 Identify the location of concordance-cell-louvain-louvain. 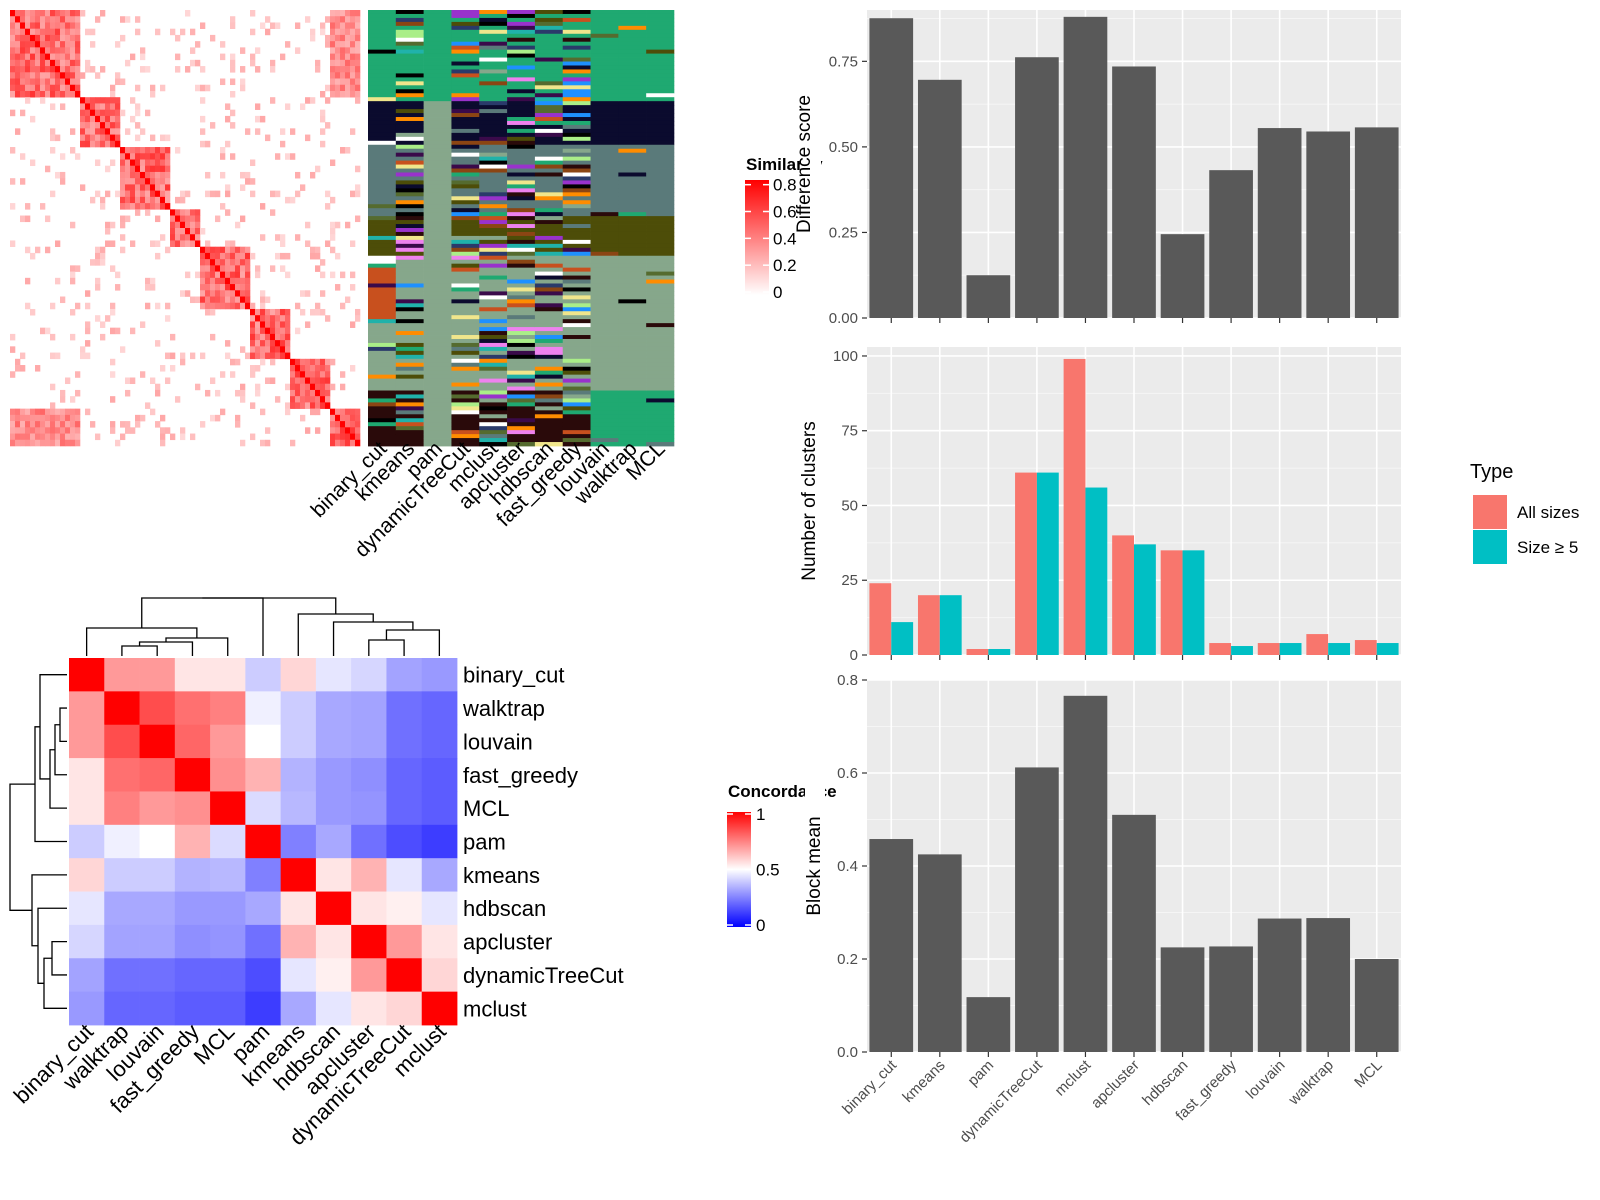
(157, 741).